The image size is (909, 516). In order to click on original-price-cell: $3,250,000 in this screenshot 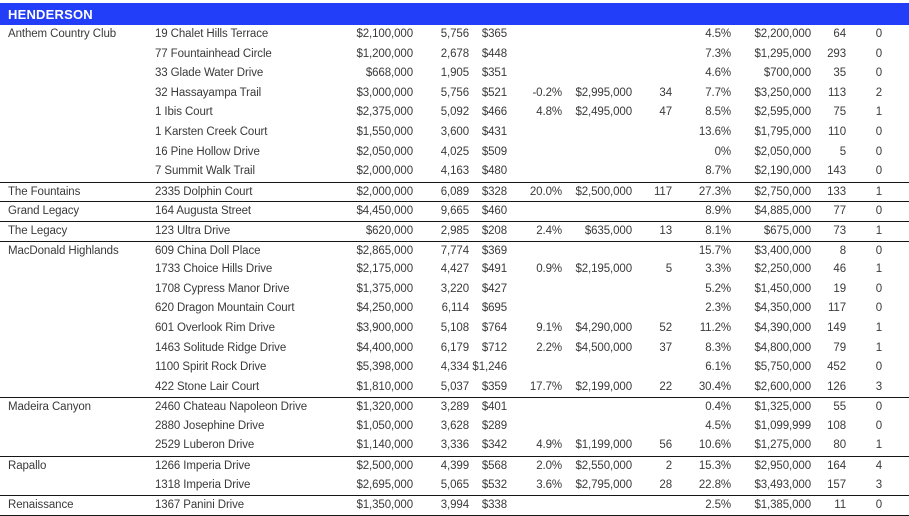, I will do `click(782, 92)`.